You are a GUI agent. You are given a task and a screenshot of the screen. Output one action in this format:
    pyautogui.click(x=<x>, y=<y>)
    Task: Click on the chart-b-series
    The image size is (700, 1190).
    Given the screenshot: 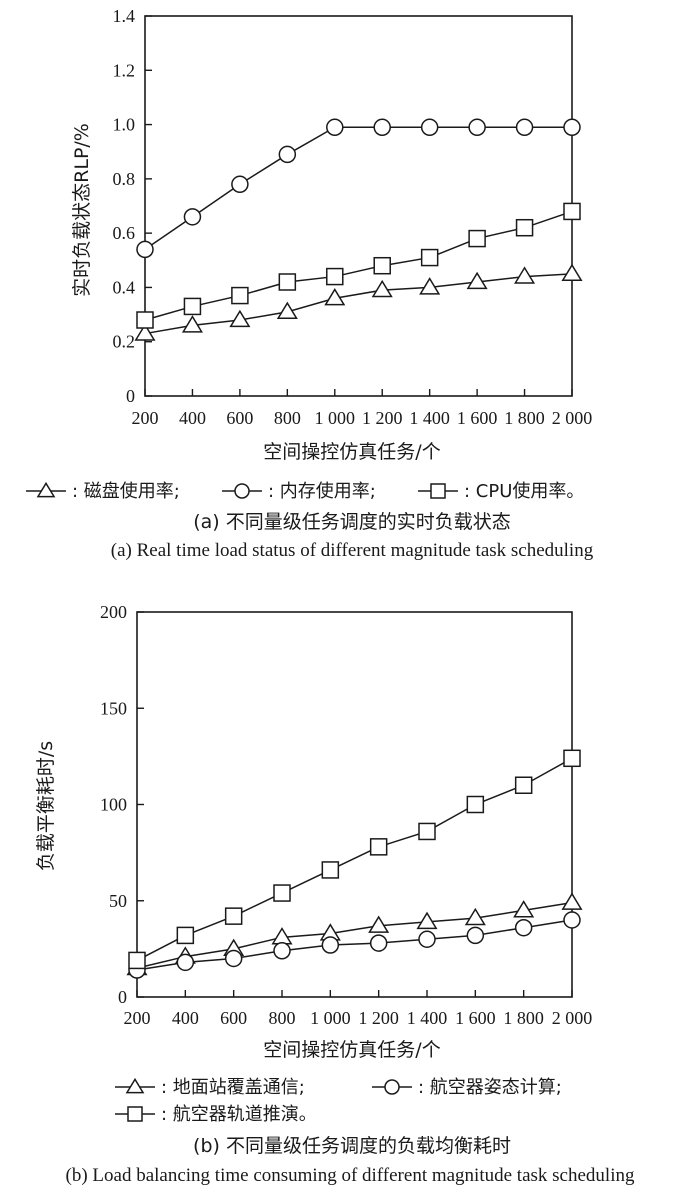 What is the action you would take?
    pyautogui.click(x=354, y=864)
    